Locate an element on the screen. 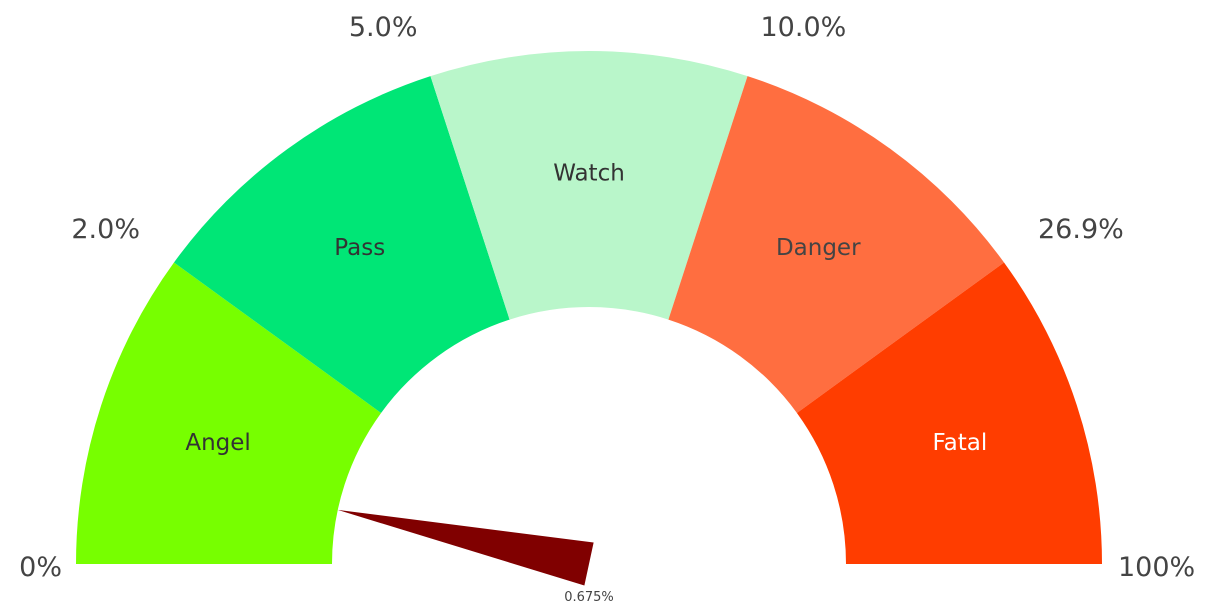 The height and width of the screenshot is (608, 1215). gauge-segment-angel is located at coordinates (229, 413).